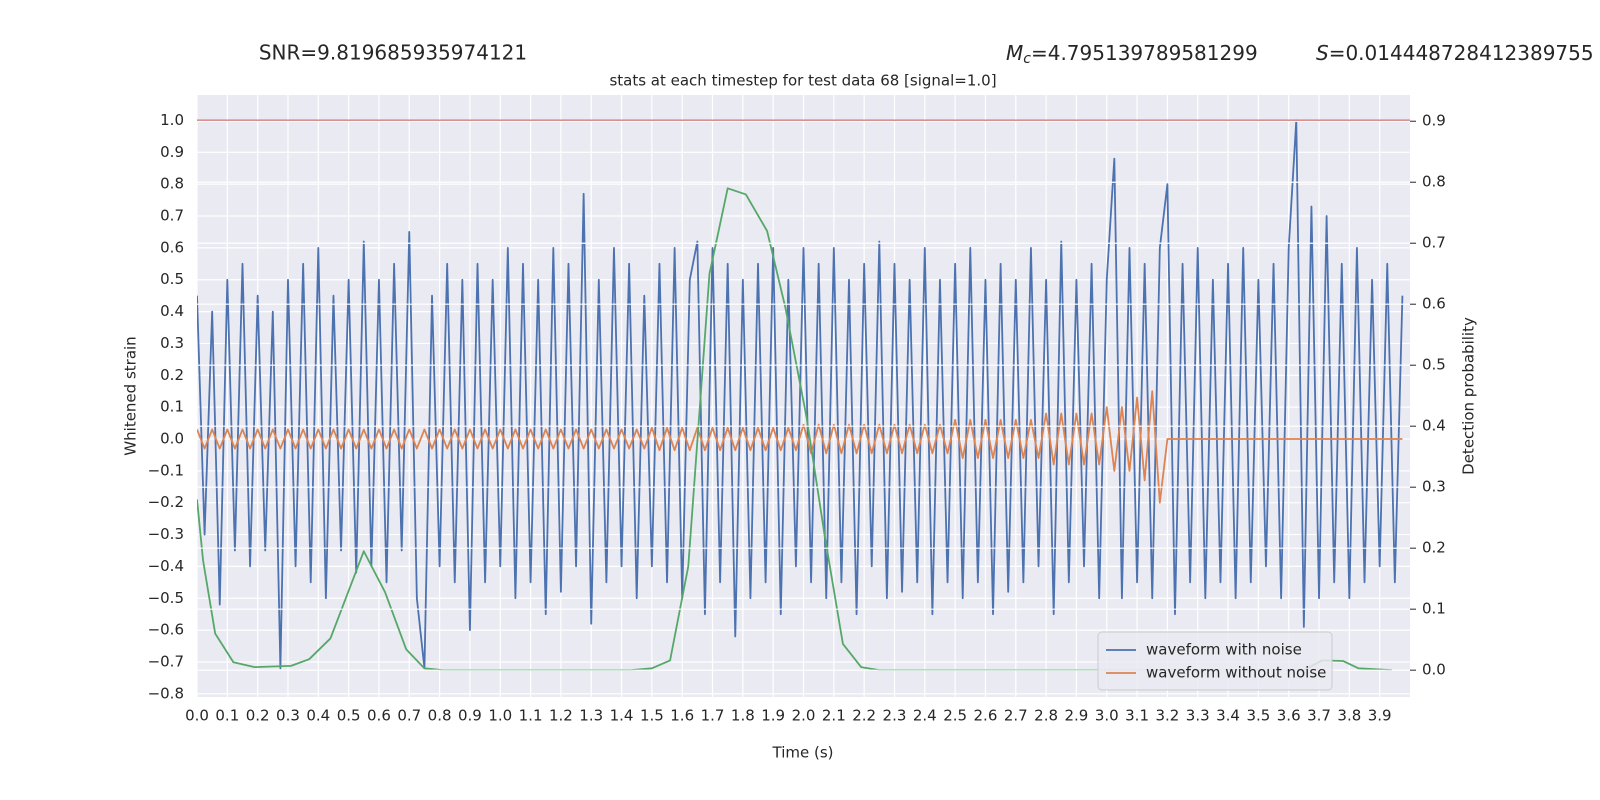 This screenshot has height=800, width=1600. I want to click on x-tick-label: 2.1, so click(834, 716).